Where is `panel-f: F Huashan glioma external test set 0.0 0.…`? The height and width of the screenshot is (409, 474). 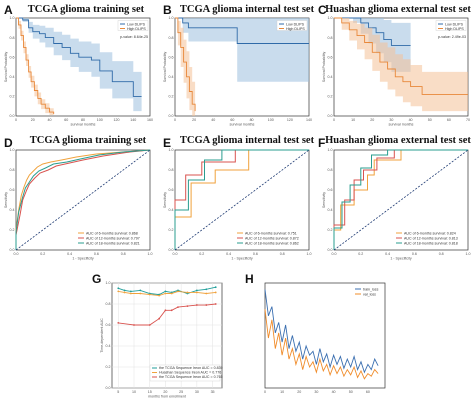 panel-f: F Huashan glioma external test set 0.0 0.… is located at coordinates (394, 198).